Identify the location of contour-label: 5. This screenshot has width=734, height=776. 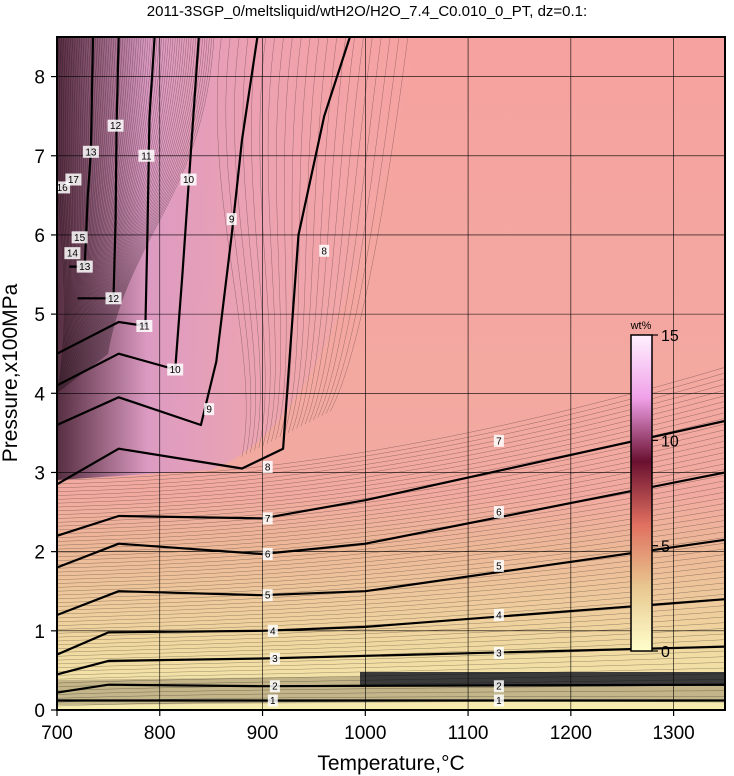
(499, 566).